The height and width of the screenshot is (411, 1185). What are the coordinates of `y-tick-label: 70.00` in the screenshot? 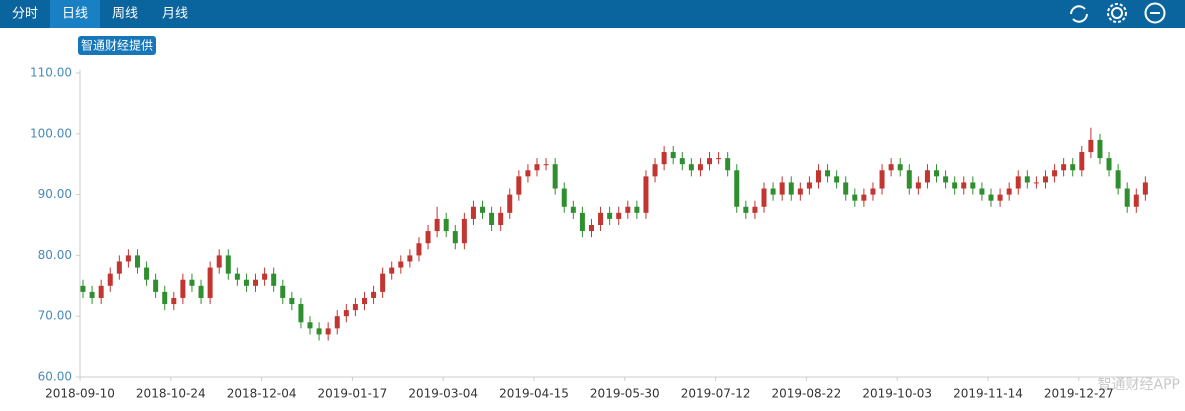 It's located at (55, 316).